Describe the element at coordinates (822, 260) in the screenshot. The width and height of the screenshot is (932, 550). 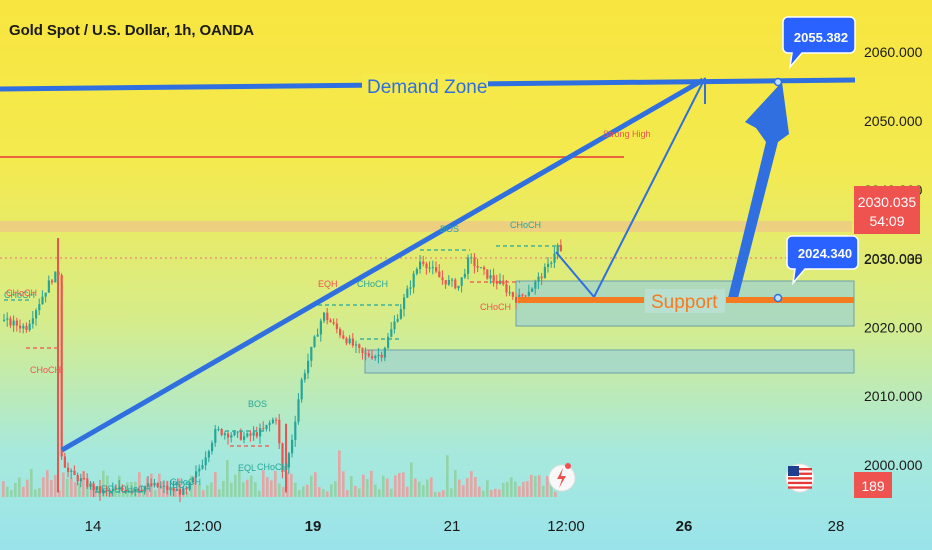
I see `support-price-bubble` at that location.